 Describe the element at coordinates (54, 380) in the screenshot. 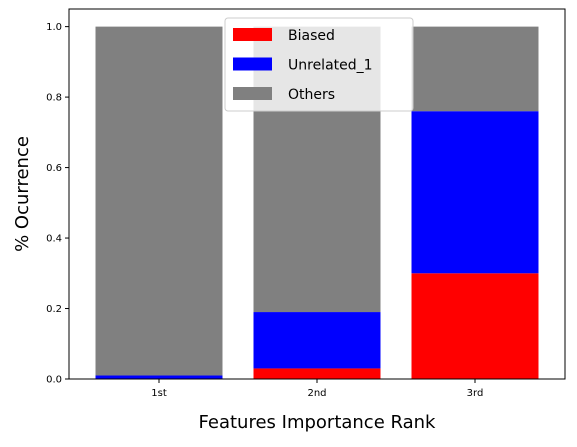

I see `y-tick-label: 0.0` at that location.